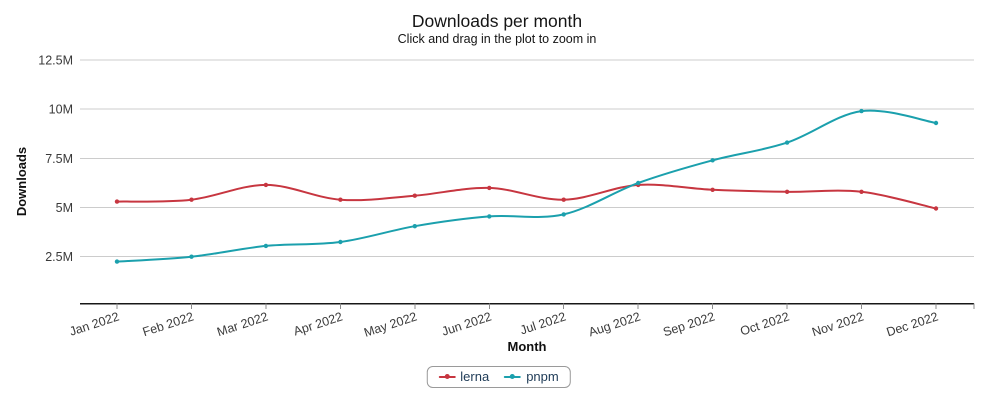  What do you see at coordinates (94, 324) in the screenshot?
I see `x-tick-label: Jan 2022` at bounding box center [94, 324].